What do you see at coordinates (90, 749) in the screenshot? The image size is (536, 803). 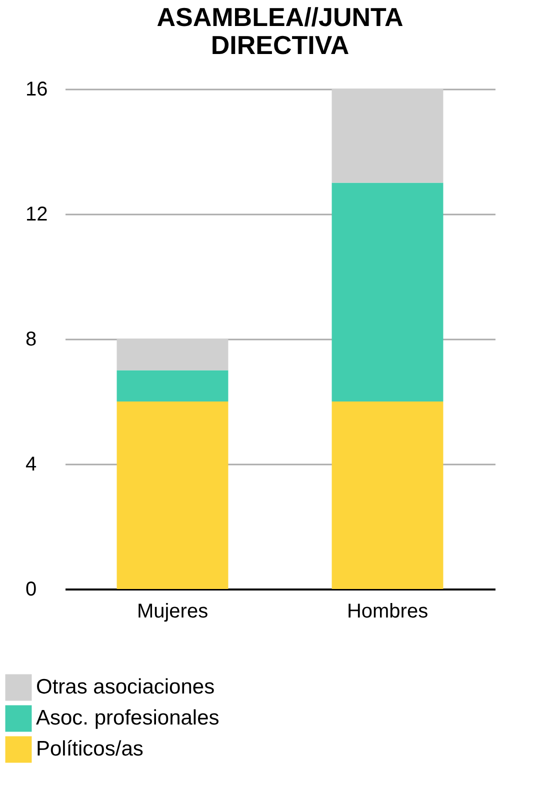 I see `legend-label: Políticos/as` at bounding box center [90, 749].